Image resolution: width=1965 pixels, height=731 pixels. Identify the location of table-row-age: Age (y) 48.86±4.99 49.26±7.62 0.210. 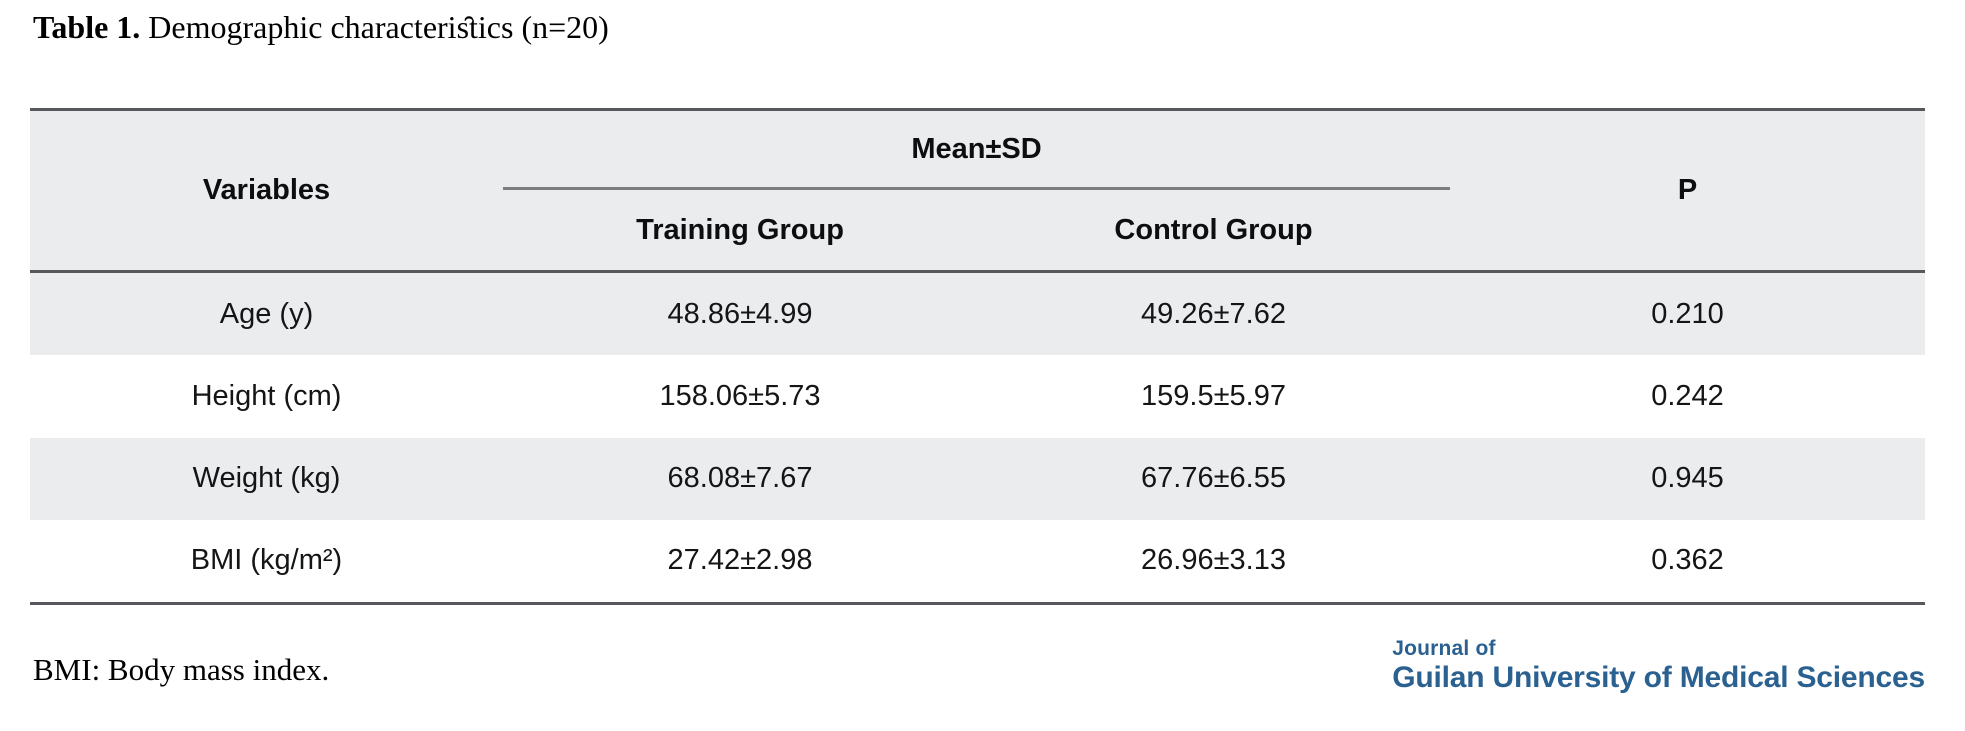
(977, 314).